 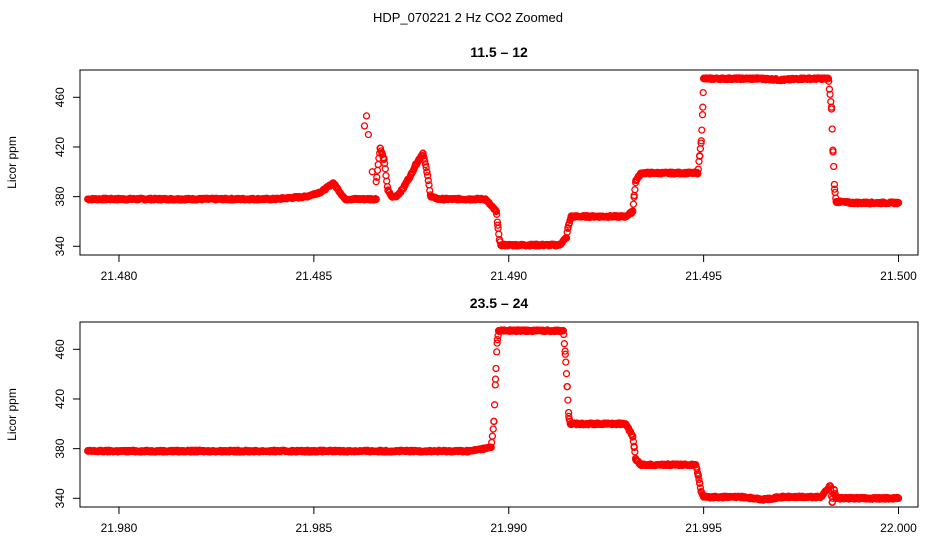 I want to click on chart2-y-axis-label: Licor ppm, so click(x=12, y=414).